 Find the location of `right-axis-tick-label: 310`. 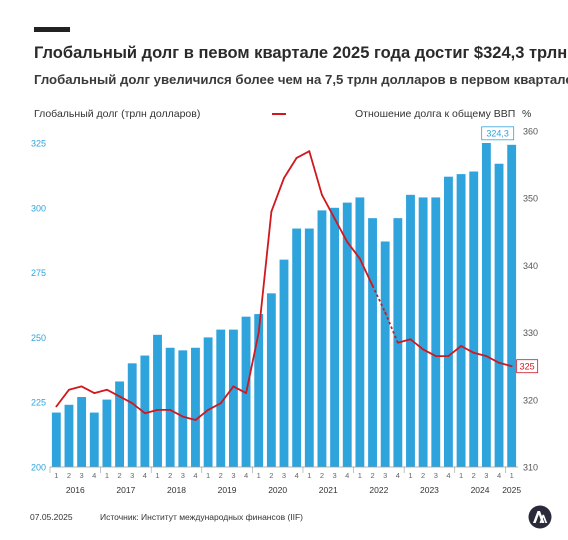

right-axis-tick-label: 310 is located at coordinates (530, 468).